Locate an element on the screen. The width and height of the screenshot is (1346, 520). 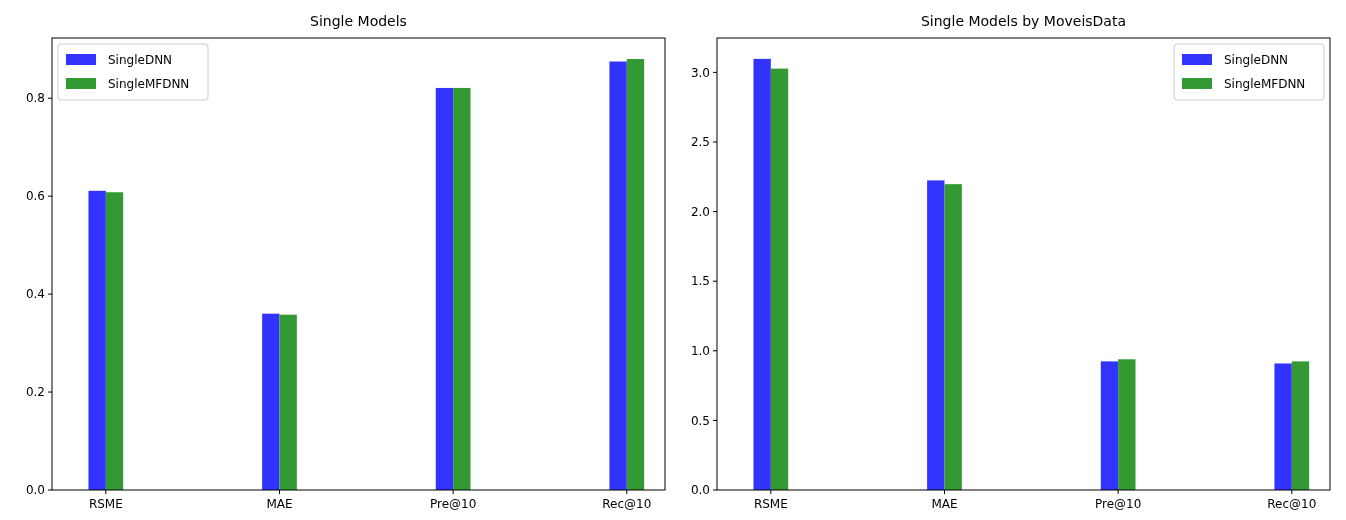
y-tick-label: 3.0 is located at coordinates (700, 72).